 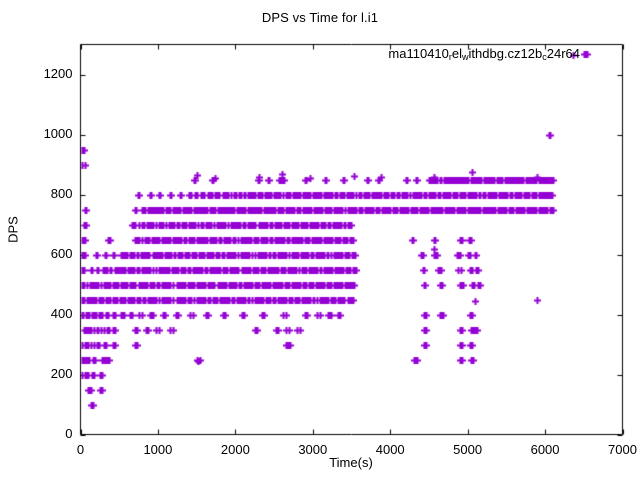 What do you see at coordinates (545, 449) in the screenshot?
I see `x-tick-label: 6000` at bounding box center [545, 449].